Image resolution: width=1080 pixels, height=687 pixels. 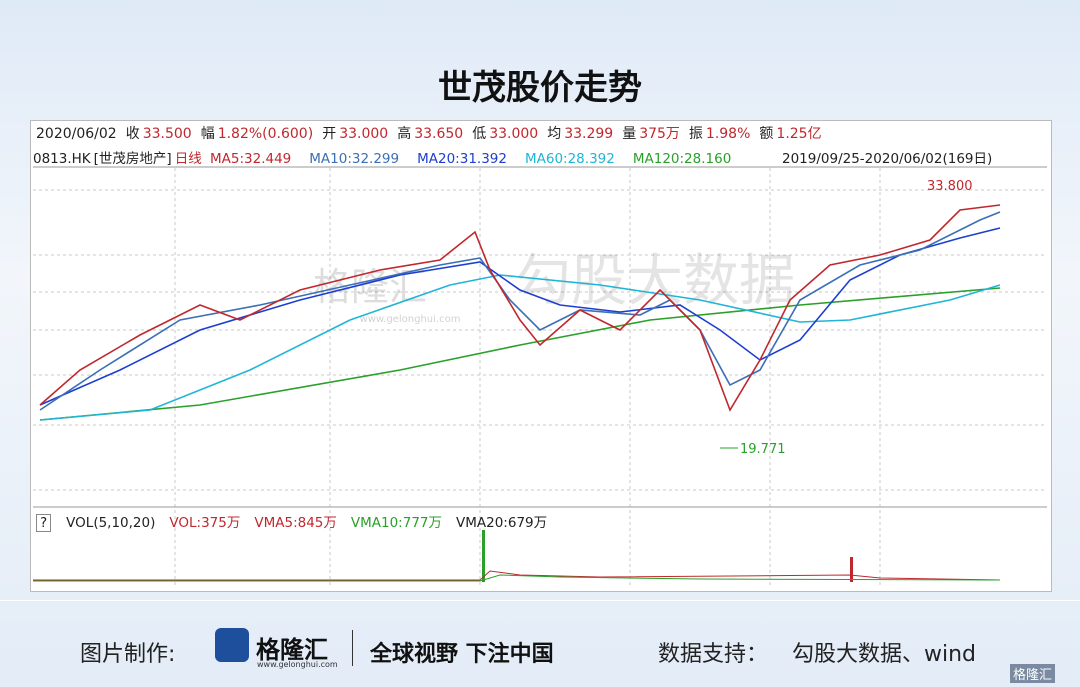 I want to click on quote-label: 低, so click(x=479, y=134).